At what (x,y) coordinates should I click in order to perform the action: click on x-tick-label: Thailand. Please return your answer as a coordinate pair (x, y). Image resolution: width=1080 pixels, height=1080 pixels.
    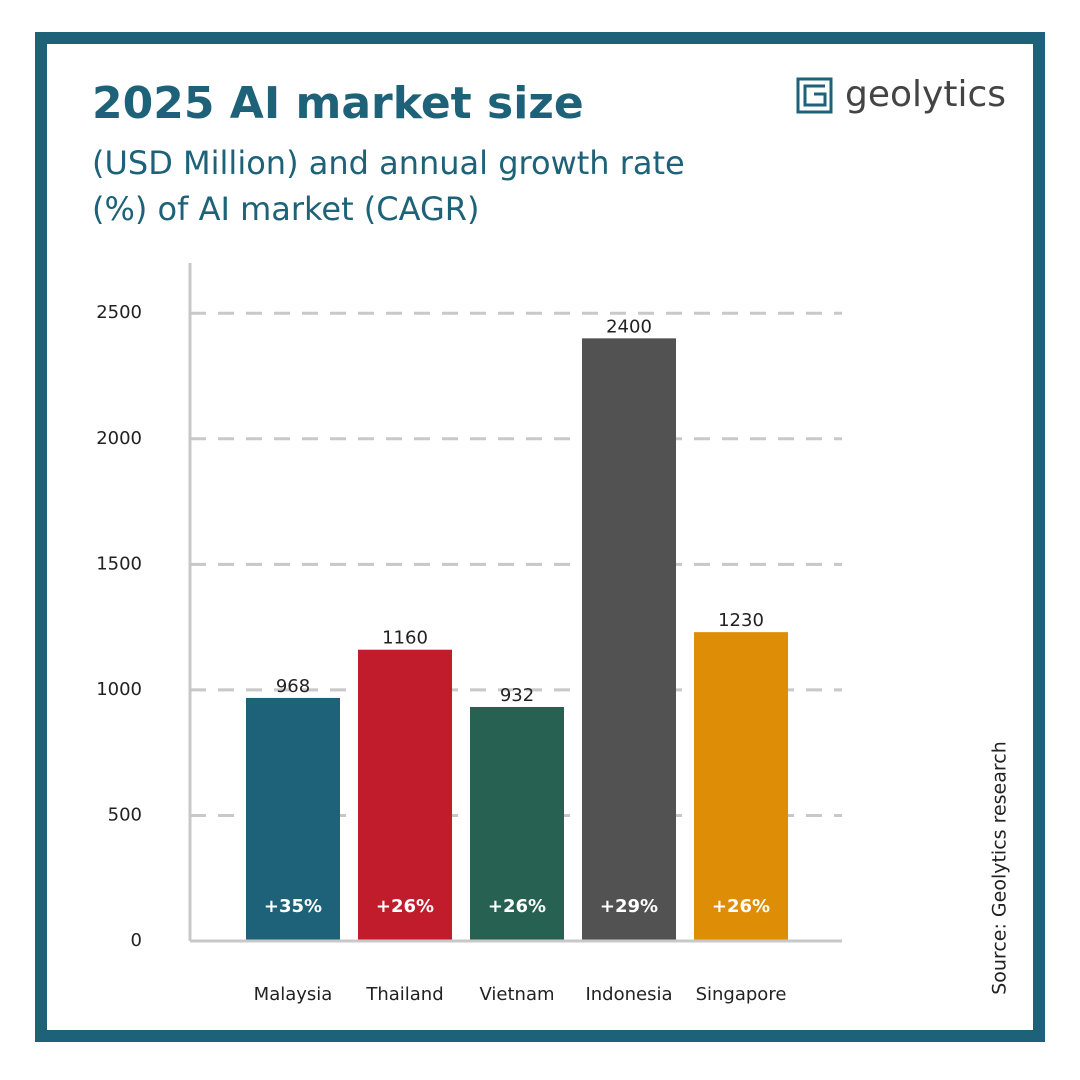
    Looking at the image, I should click on (404, 994).